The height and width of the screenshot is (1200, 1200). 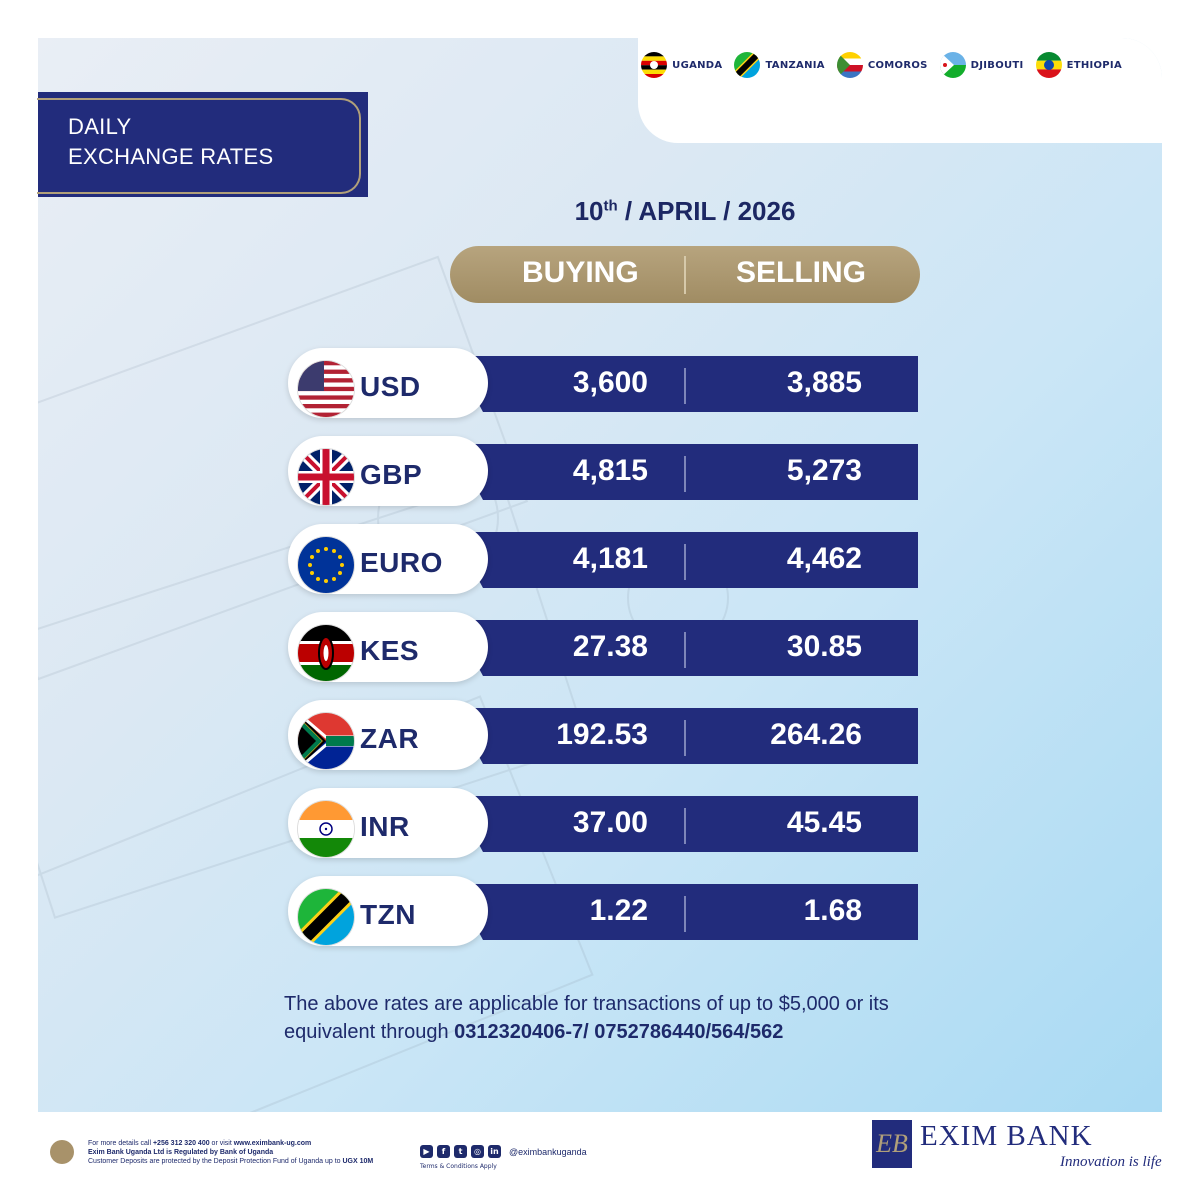 What do you see at coordinates (900, 90) in the screenshot?
I see `country-strip-background` at bounding box center [900, 90].